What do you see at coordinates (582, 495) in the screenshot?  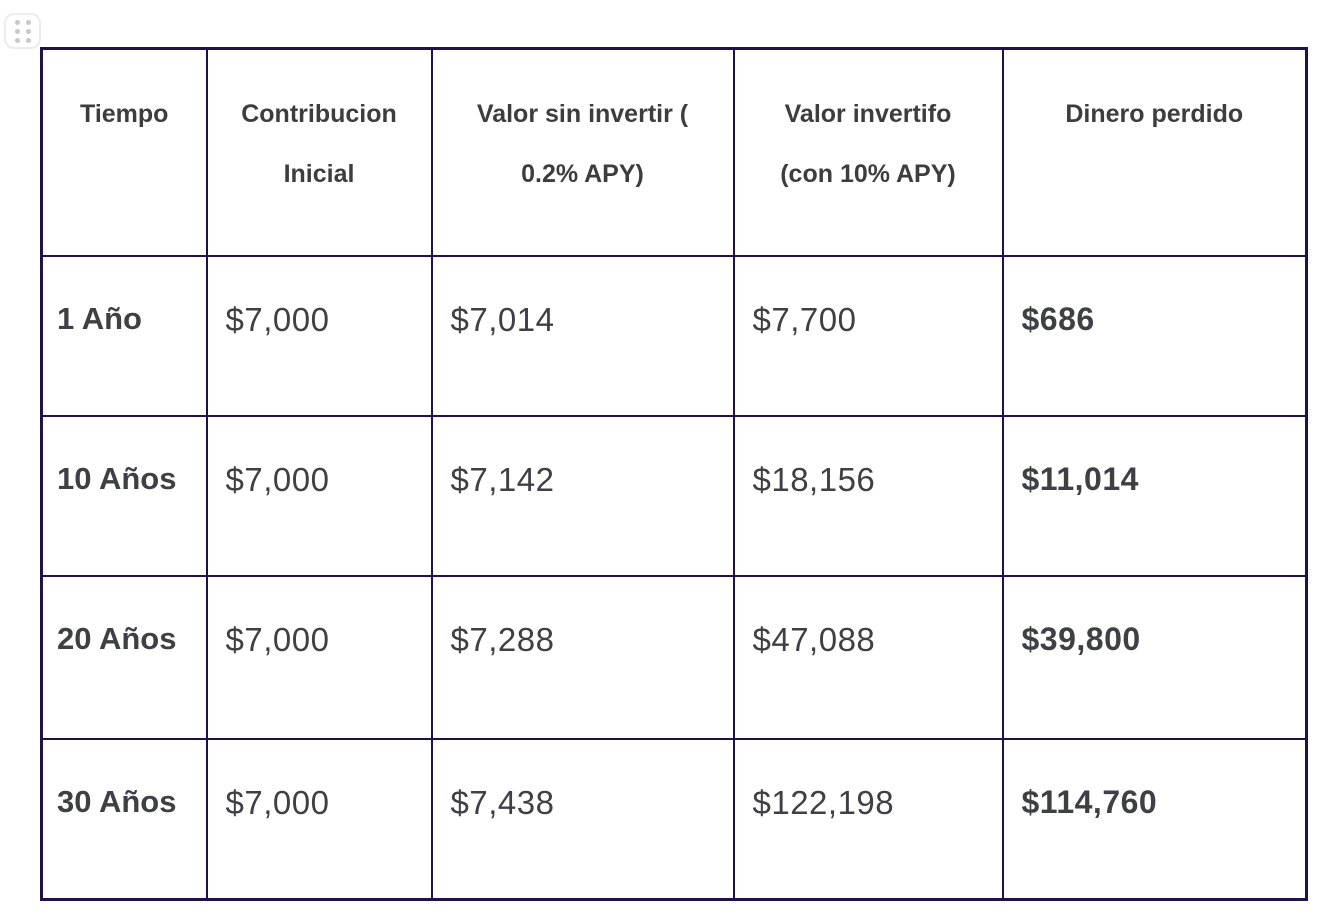 I see `cell-valor-sin-invertir: $7,142` at bounding box center [582, 495].